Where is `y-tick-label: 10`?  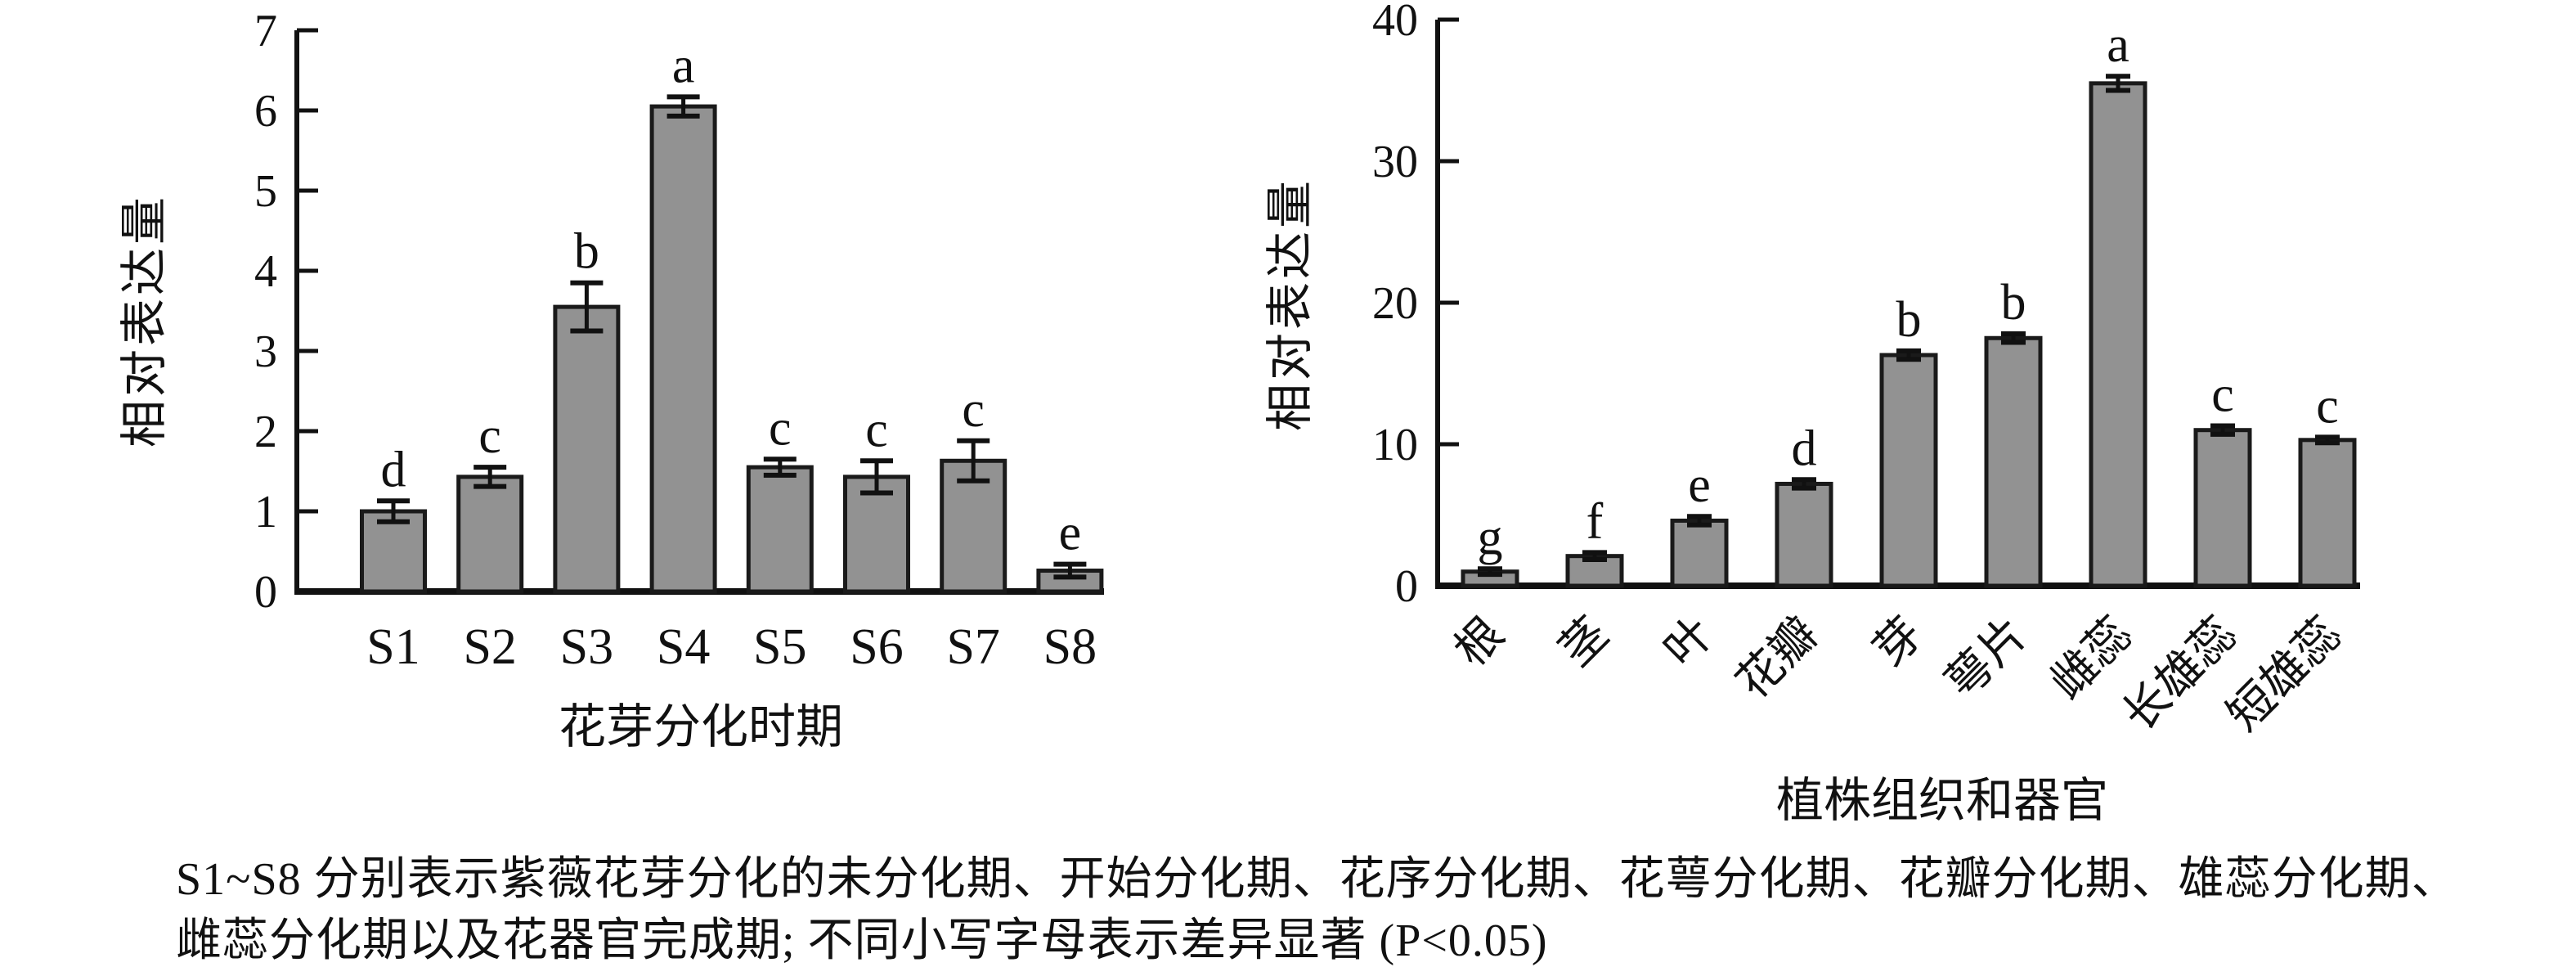 y-tick-label: 10 is located at coordinates (1395, 445).